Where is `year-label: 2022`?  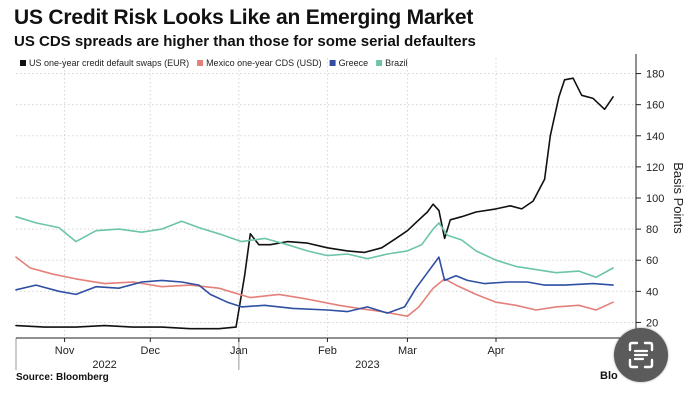 year-label: 2022 is located at coordinates (104, 365).